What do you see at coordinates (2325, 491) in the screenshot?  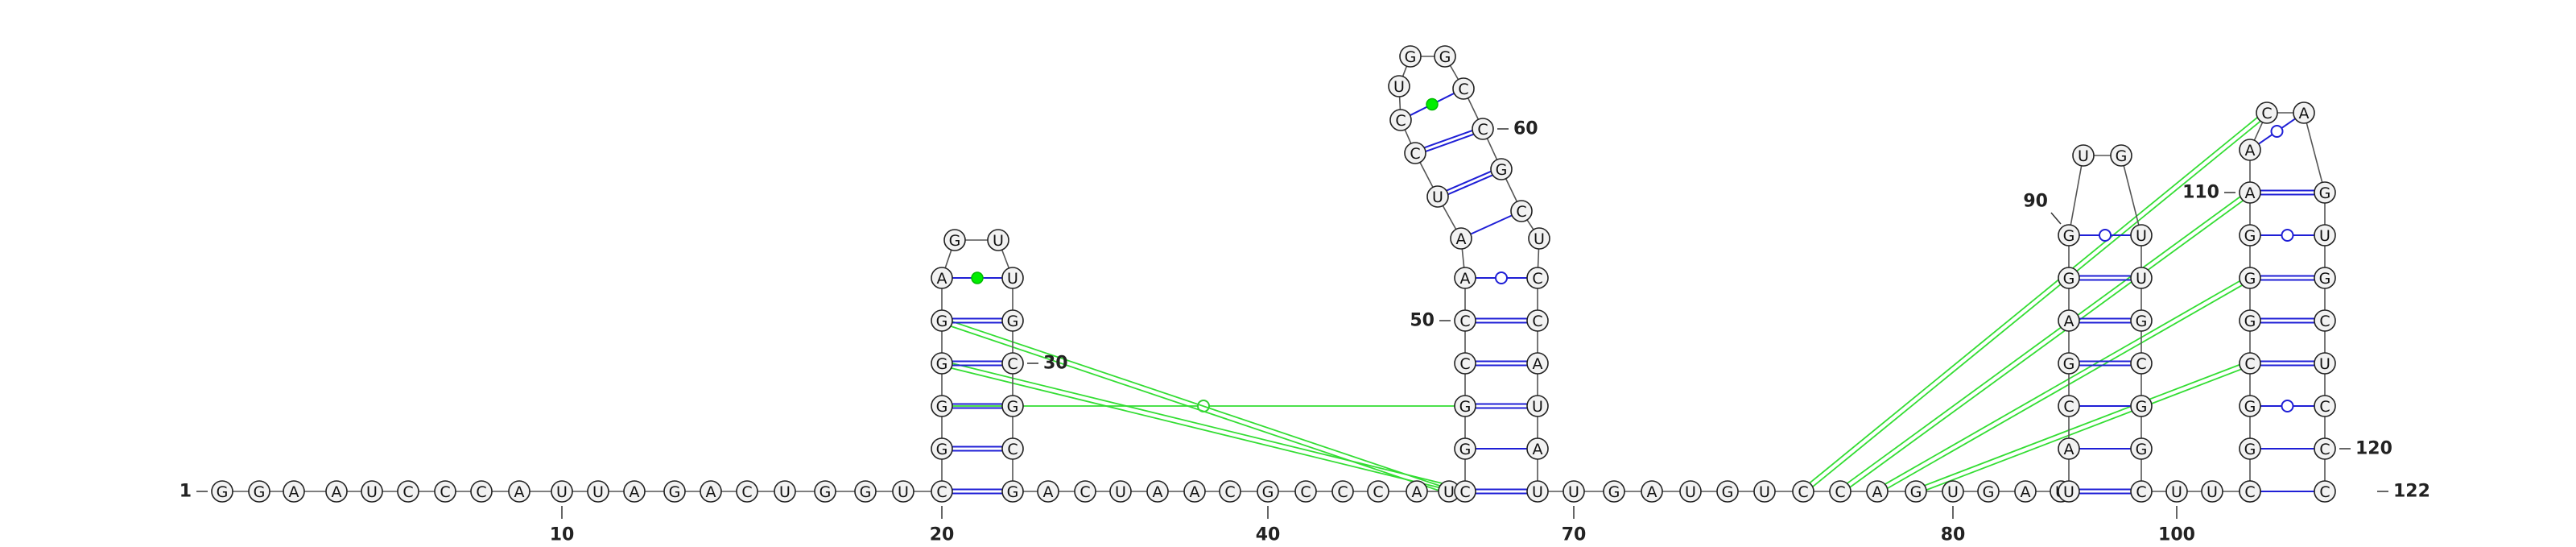 I see `nucleotide-121: C` at bounding box center [2325, 491].